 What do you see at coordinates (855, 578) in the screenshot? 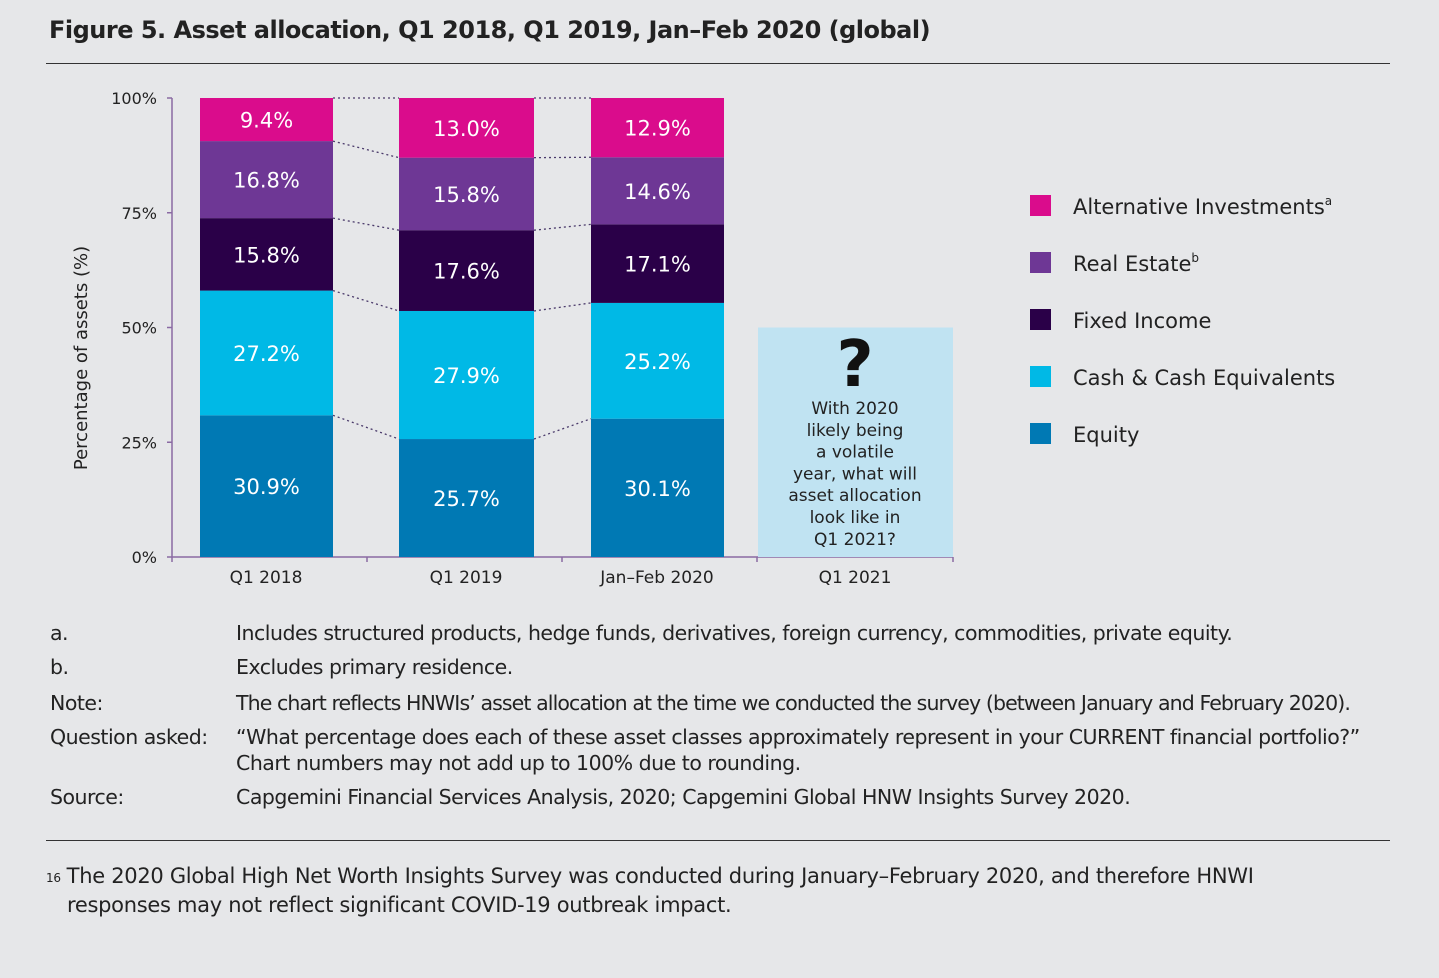
I see `x-tick-label: Q1 2021` at bounding box center [855, 578].